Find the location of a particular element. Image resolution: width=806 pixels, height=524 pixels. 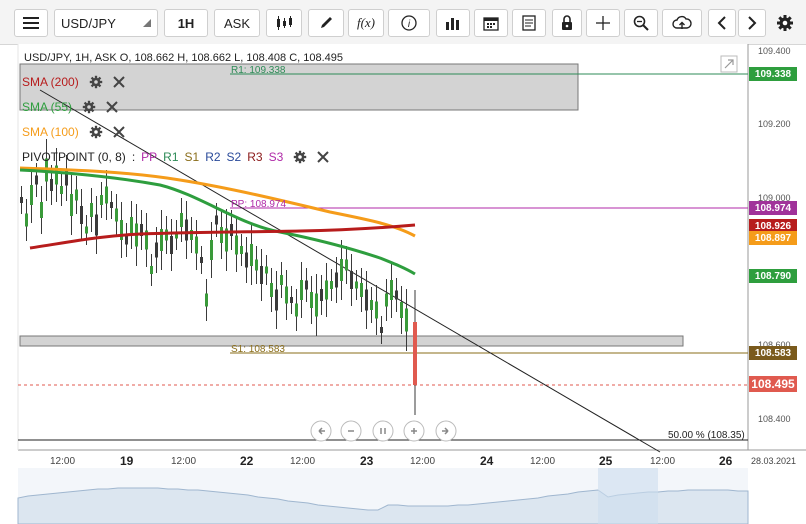

pivot-level-pp: PP is located at coordinates (149, 157).